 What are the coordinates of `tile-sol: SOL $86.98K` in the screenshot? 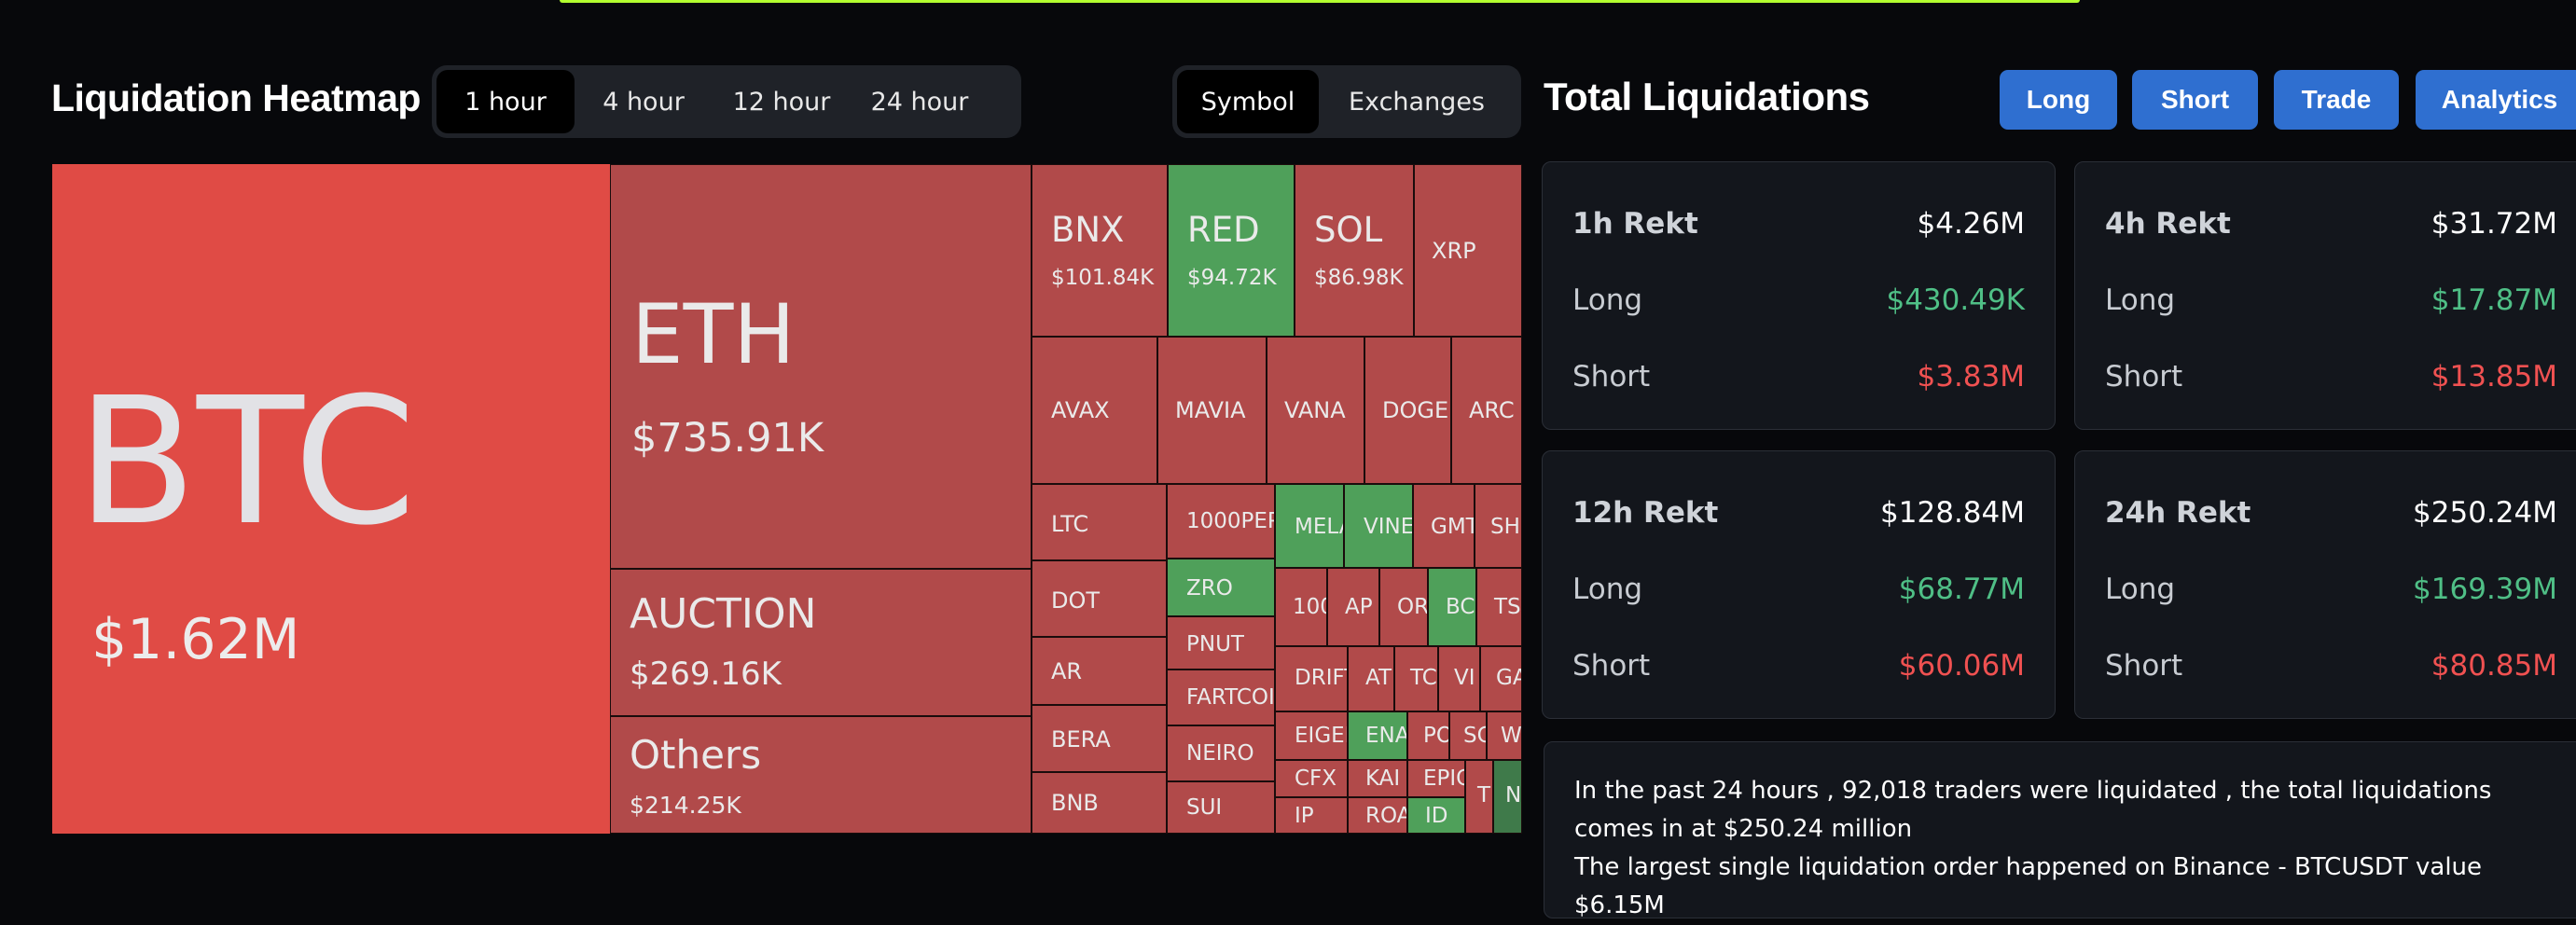 It's located at (1354, 250).